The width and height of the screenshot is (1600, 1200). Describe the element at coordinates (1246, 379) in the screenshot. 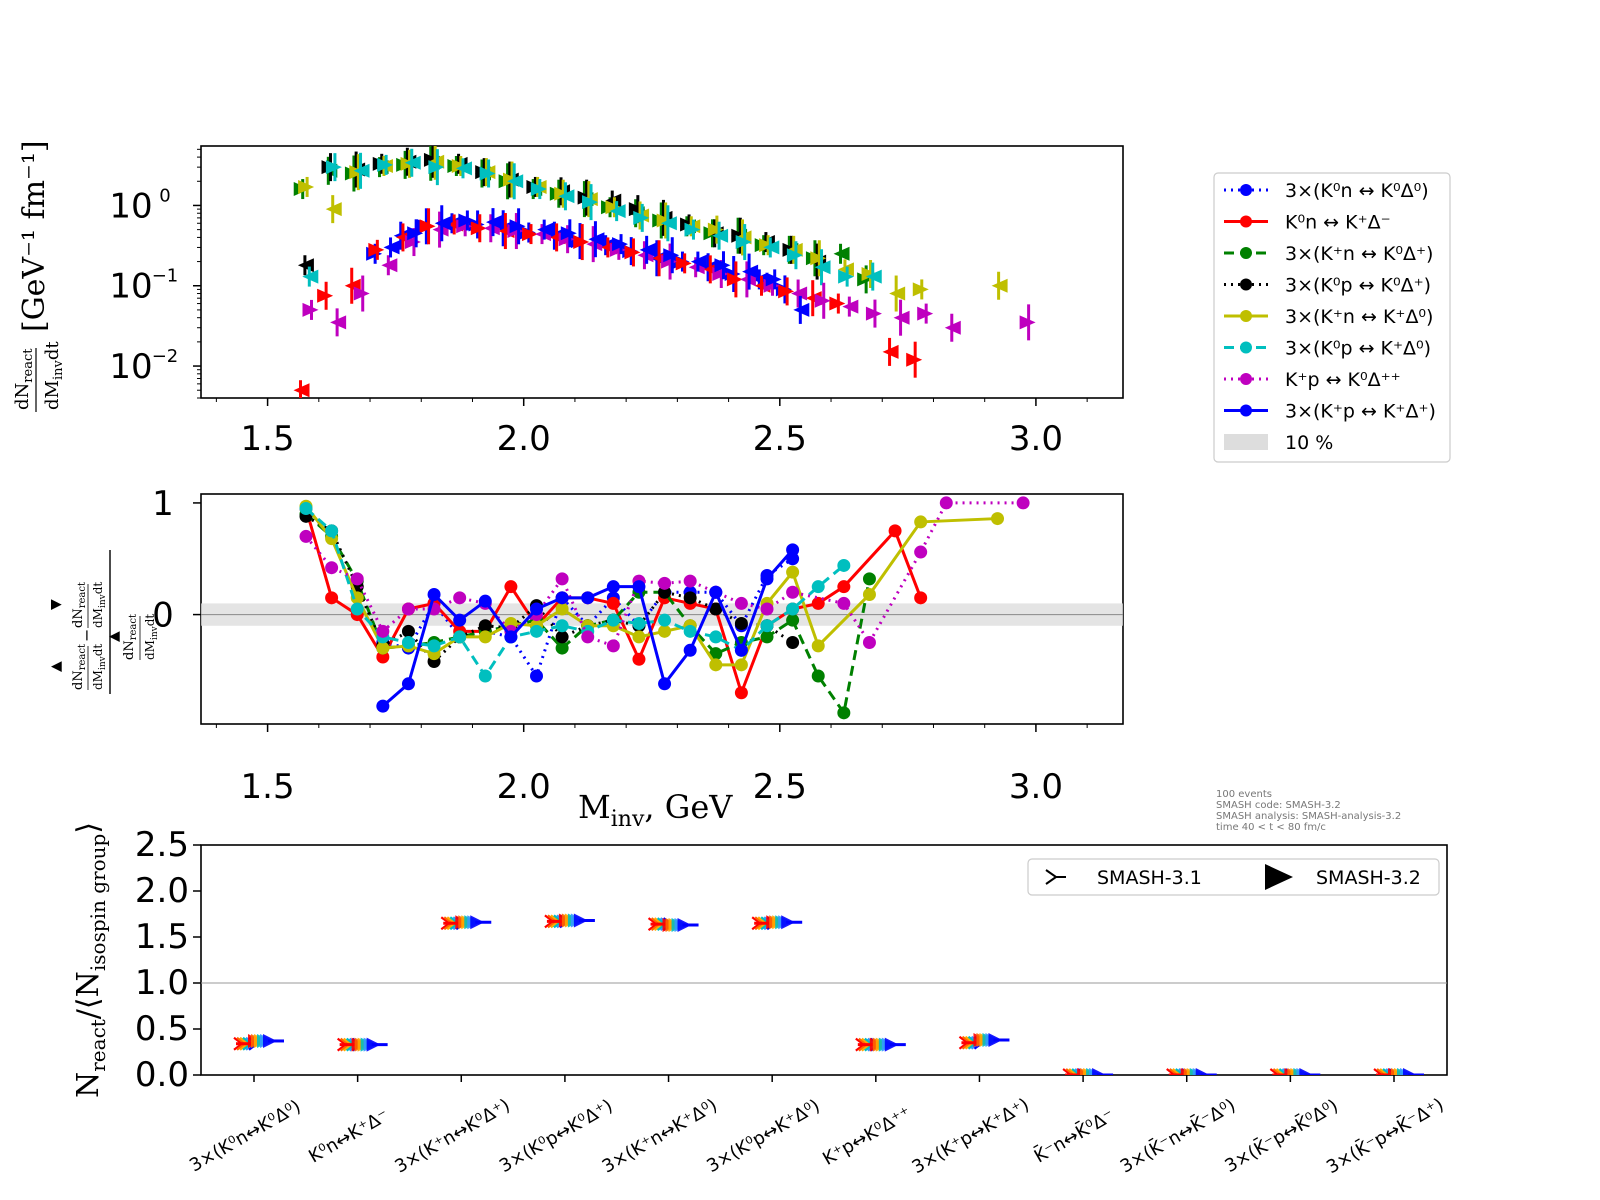

I see `legend-marker` at that location.